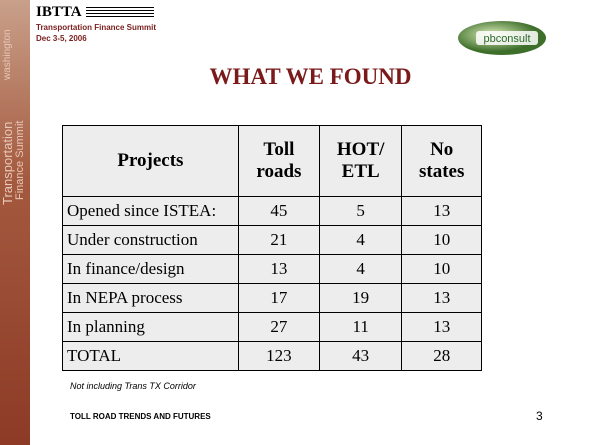 This screenshot has height=445, width=591. I want to click on cell-number: 17, so click(278, 298).